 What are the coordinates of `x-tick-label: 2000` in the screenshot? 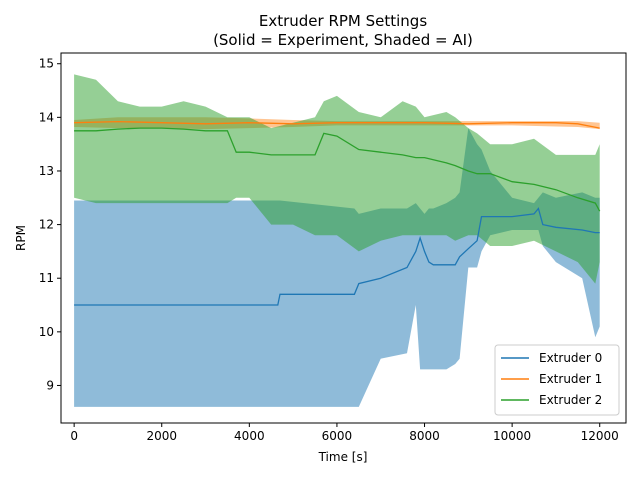 It's located at (161, 436).